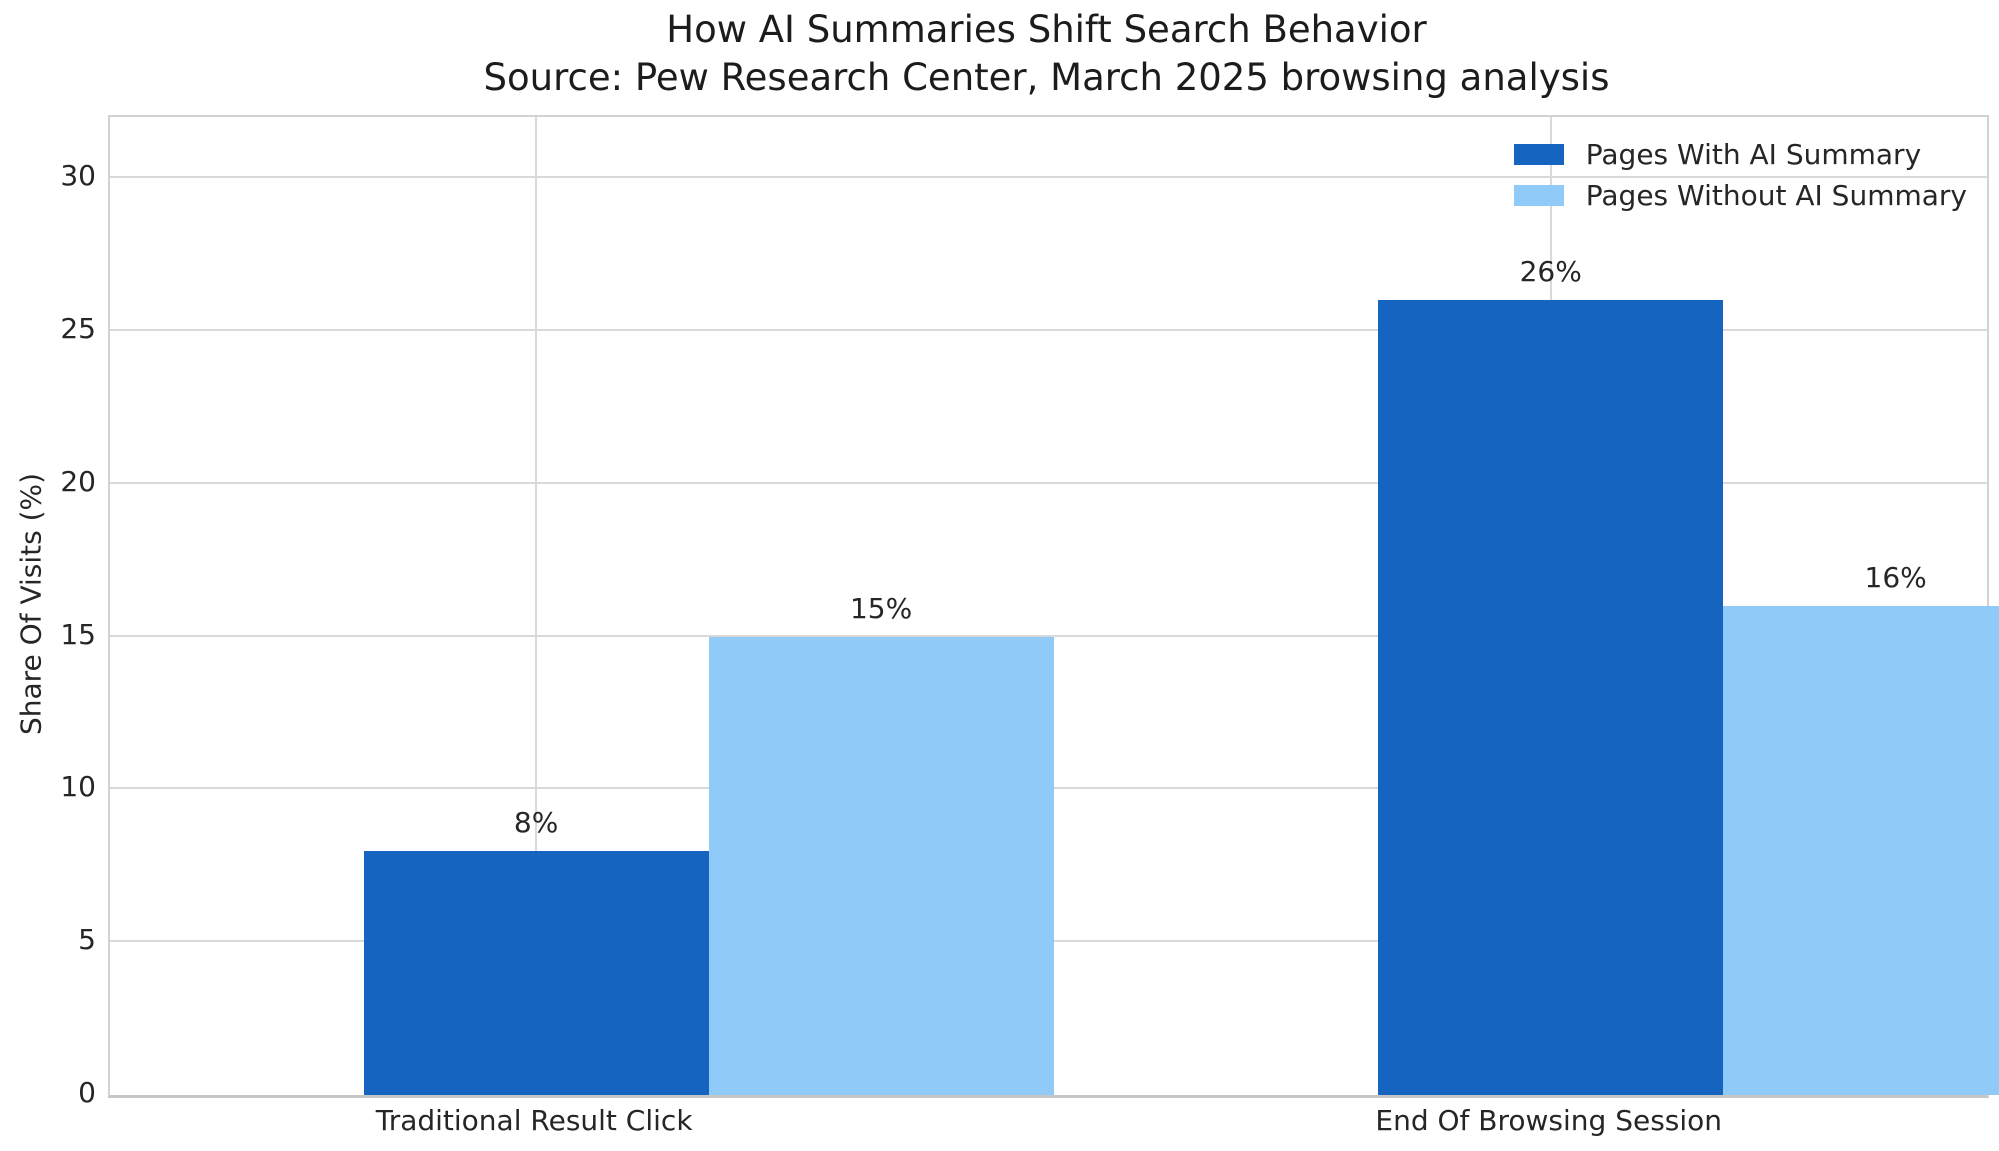 This screenshot has height=1151, width=1999. Describe the element at coordinates (78, 787) in the screenshot. I see `y-tick-label: 10` at that location.